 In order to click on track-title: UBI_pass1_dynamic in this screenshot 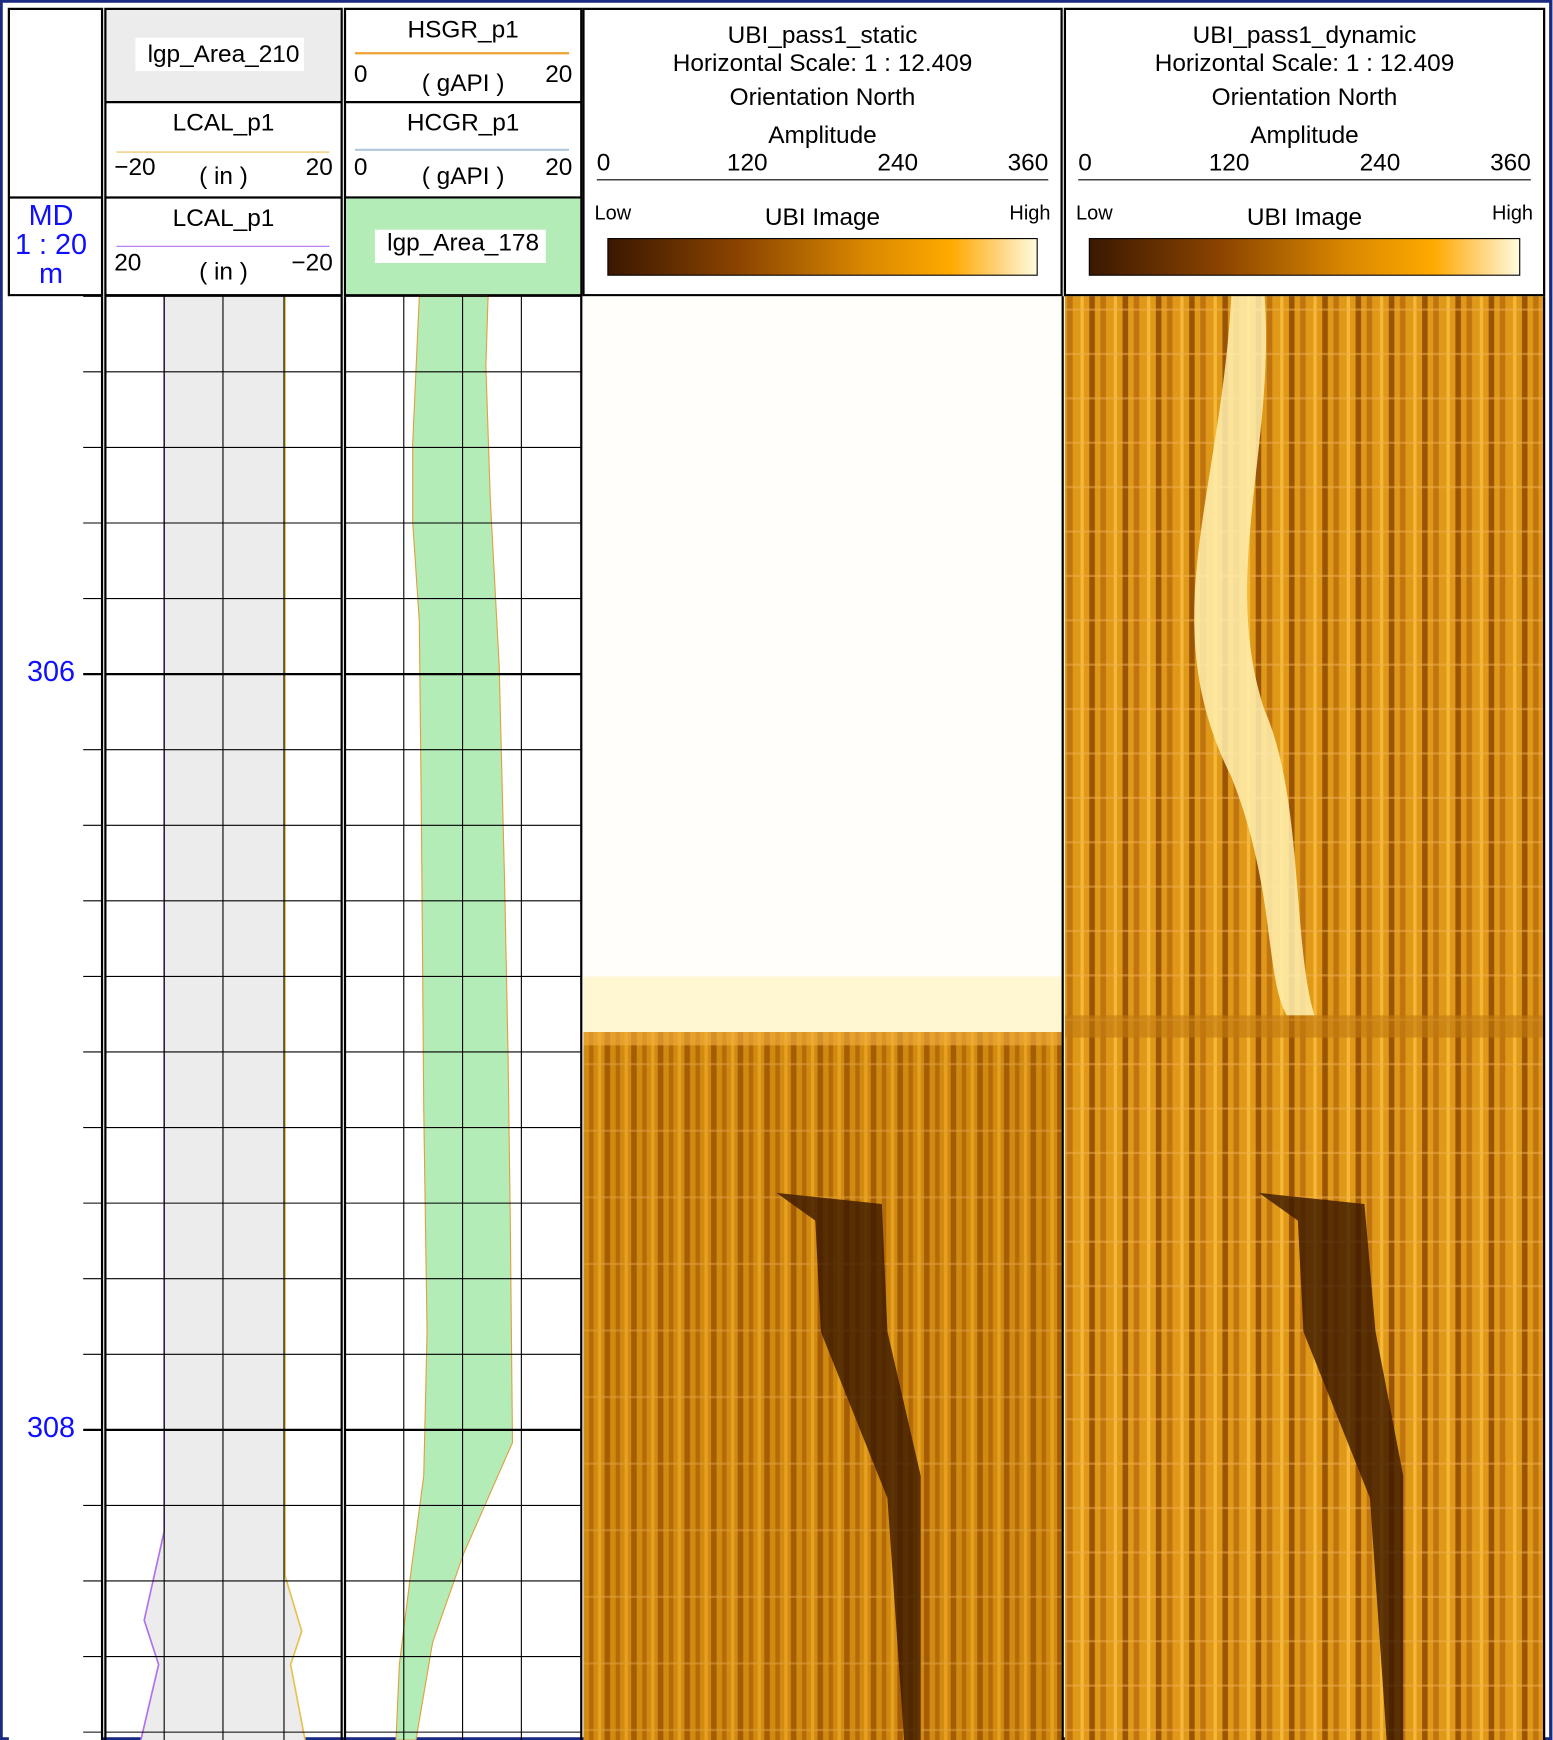, I will do `click(1305, 35)`.